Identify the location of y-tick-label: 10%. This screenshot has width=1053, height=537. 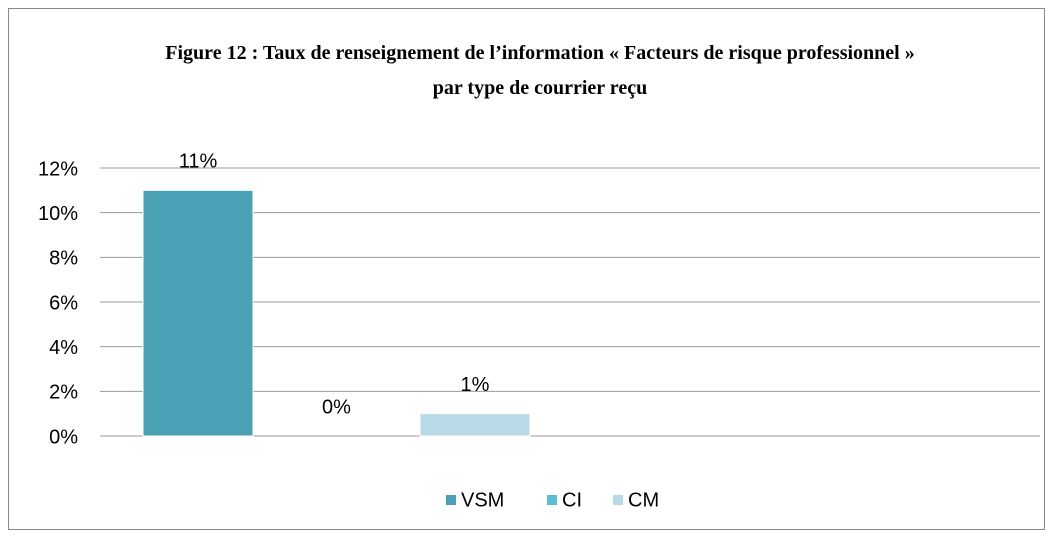
(58, 214).